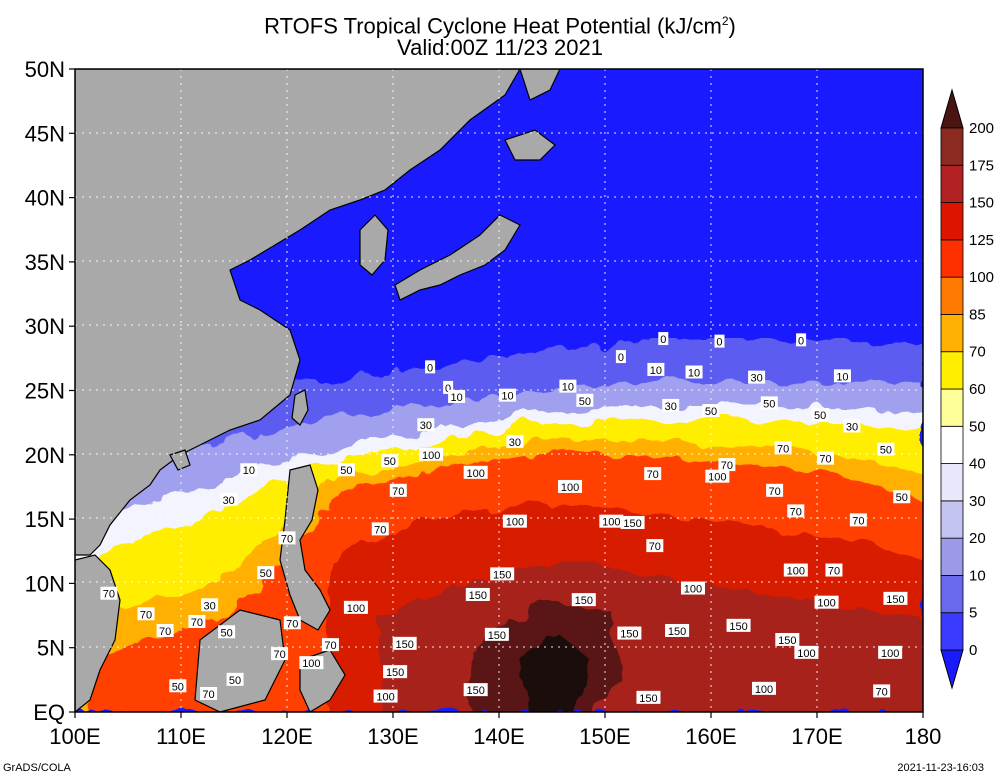  I want to click on x-tick-label: 160E, so click(710, 736).